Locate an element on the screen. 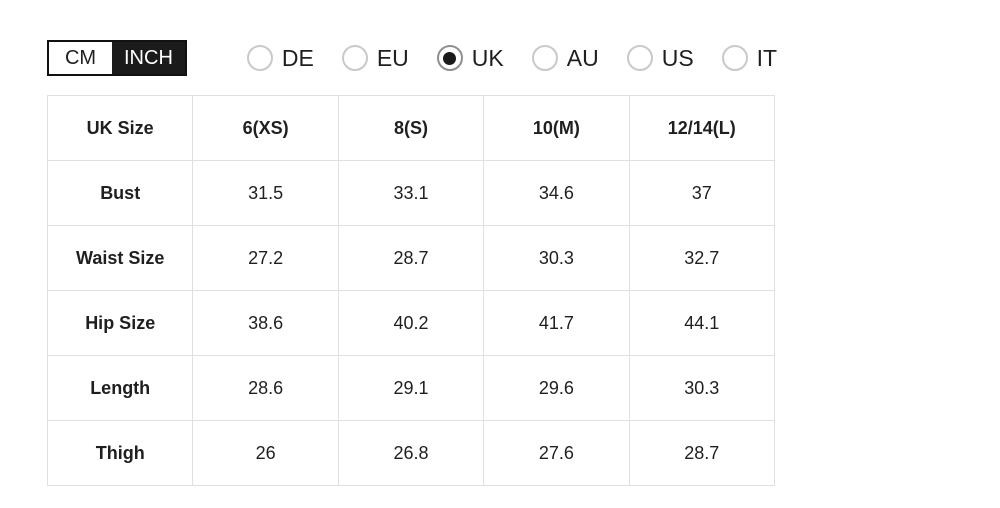 This screenshot has width=1000, height=508. value-cell: 28.6 is located at coordinates (265, 388).